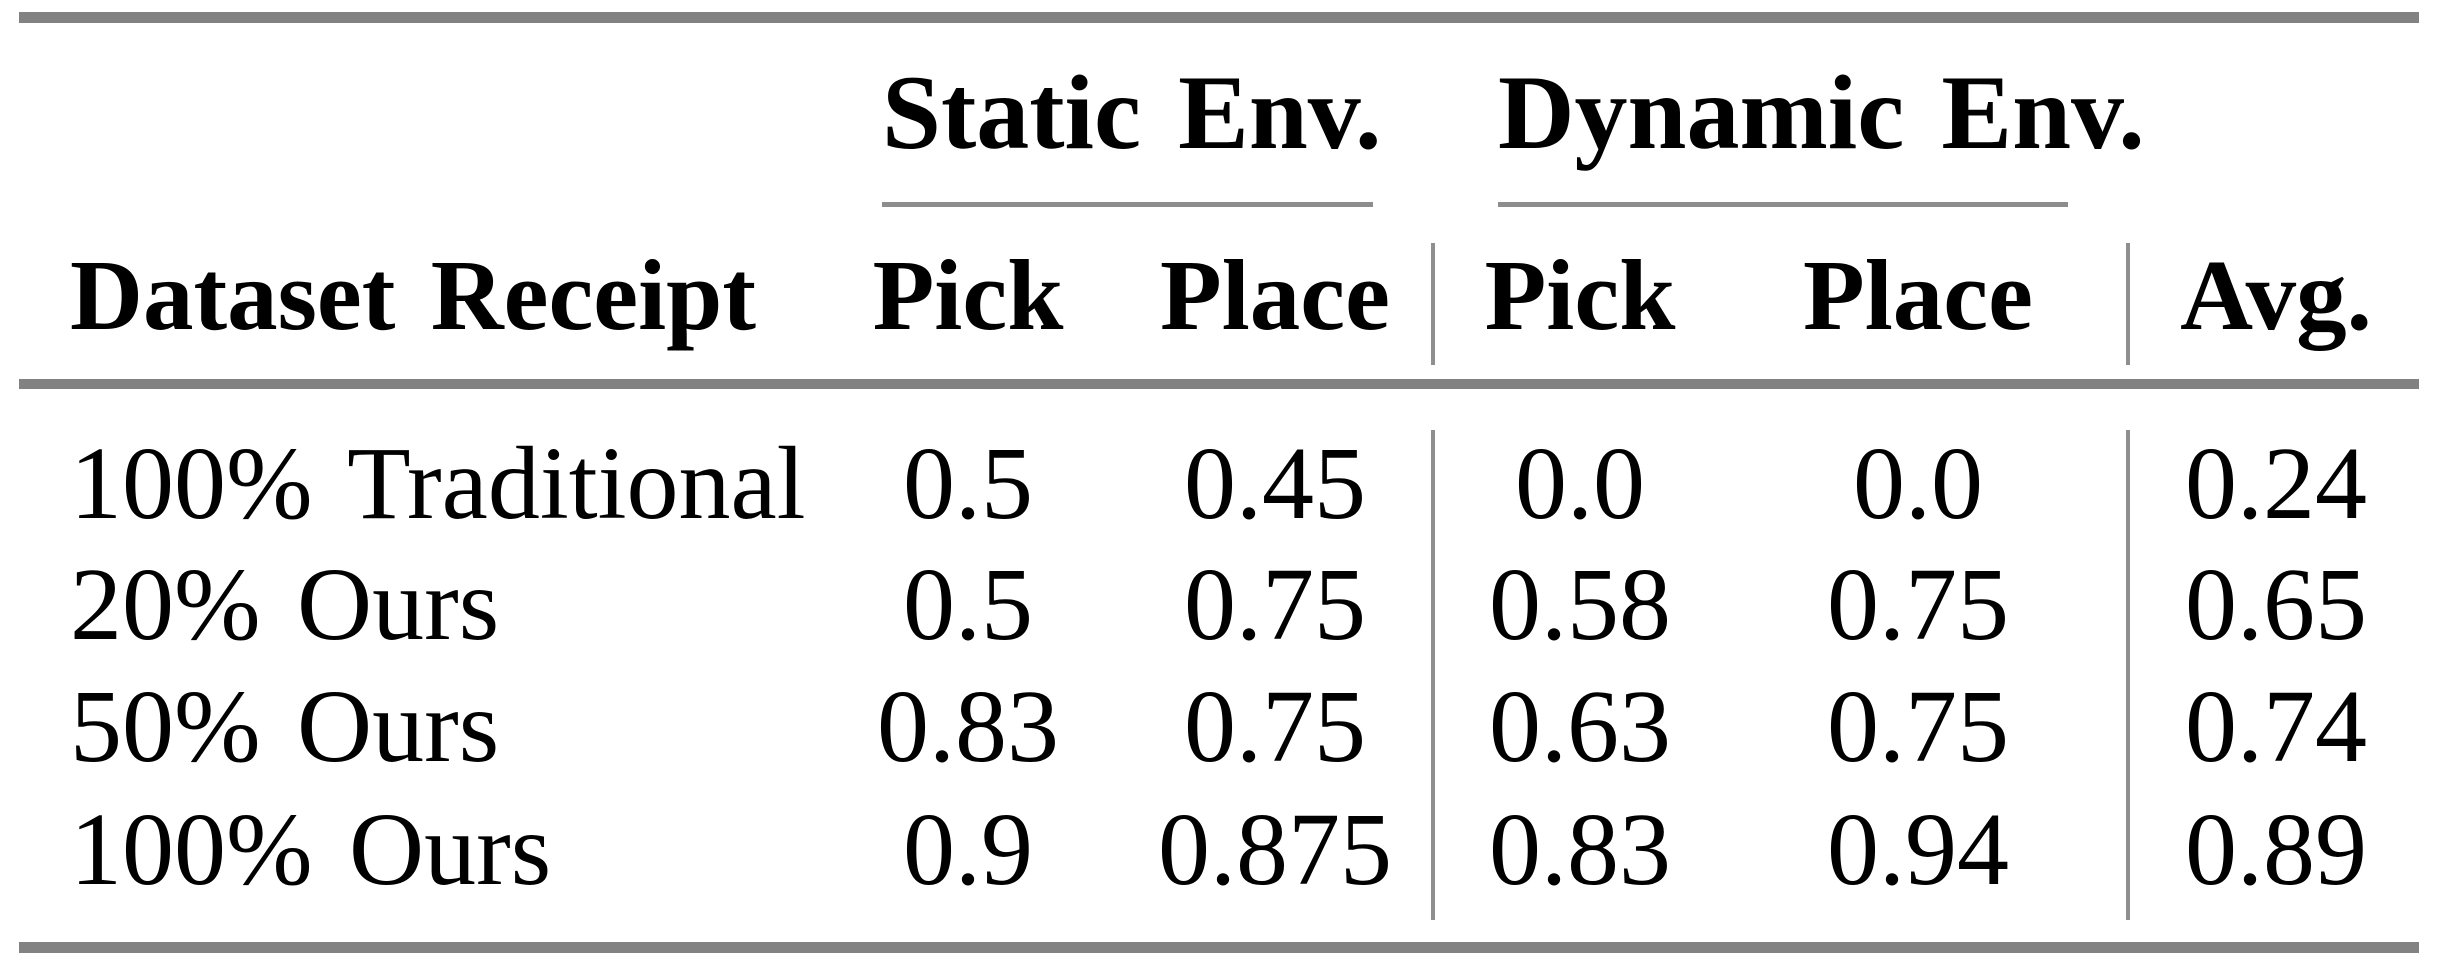  I want to click on col-header-static-place: Place, so click(1275, 295).